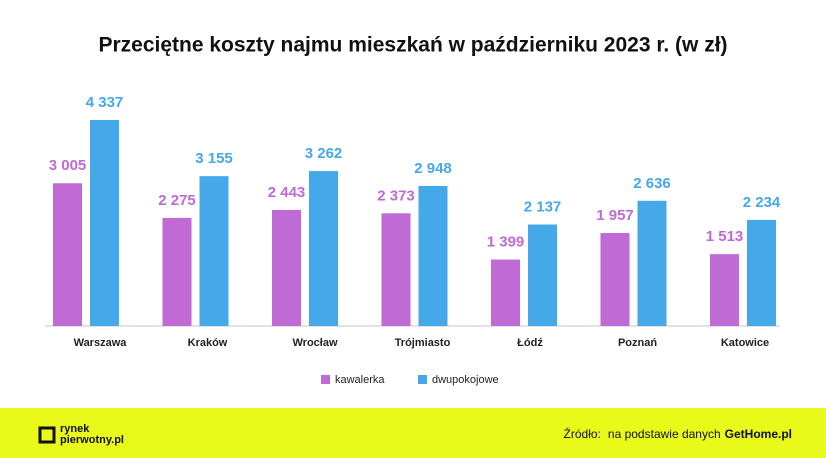 The width and height of the screenshot is (826, 458). What do you see at coordinates (530, 343) in the screenshot?
I see `x-tick-label: Łódź` at bounding box center [530, 343].